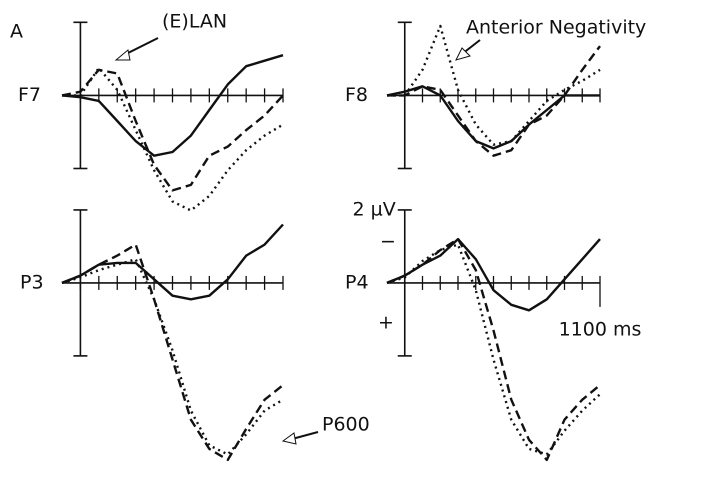 The width and height of the screenshot is (721, 480). What do you see at coordinates (600, 329) in the screenshot?
I see `x-tick-label: 1100 ms` at bounding box center [600, 329].